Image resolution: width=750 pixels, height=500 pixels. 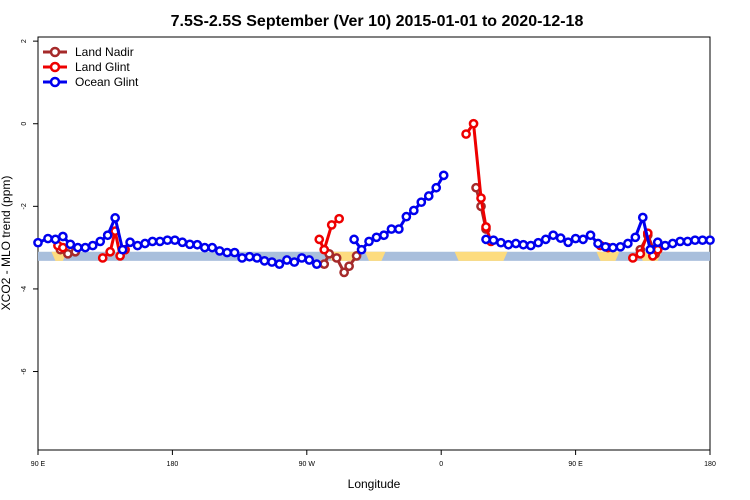 What do you see at coordinates (441, 464) in the screenshot?
I see `x-tick-label: 0` at bounding box center [441, 464].